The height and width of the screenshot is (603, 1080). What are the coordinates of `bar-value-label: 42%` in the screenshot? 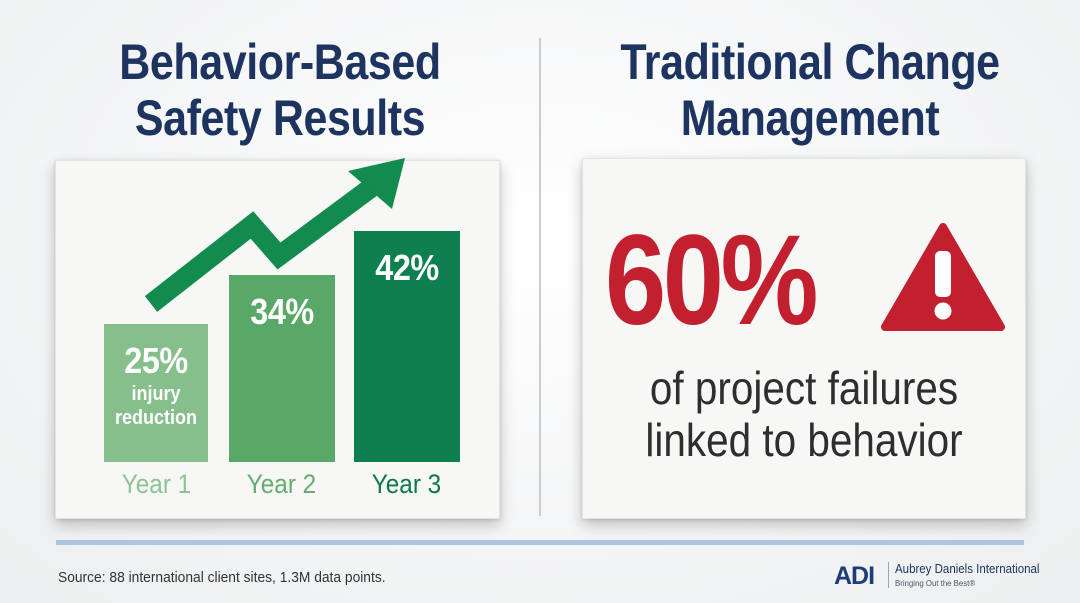 It's located at (407, 267).